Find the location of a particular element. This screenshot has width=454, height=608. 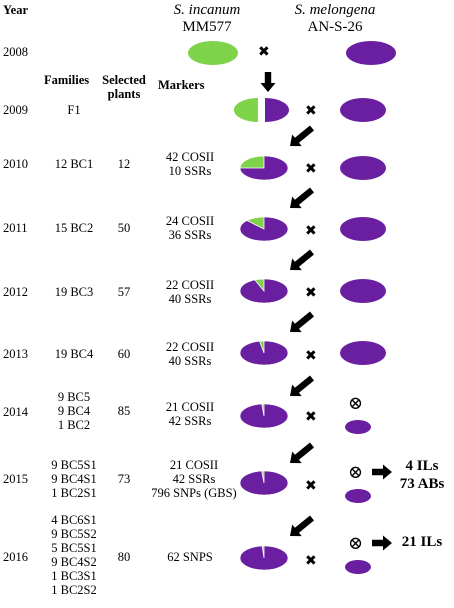

families-header: Families is located at coordinates (67, 80).